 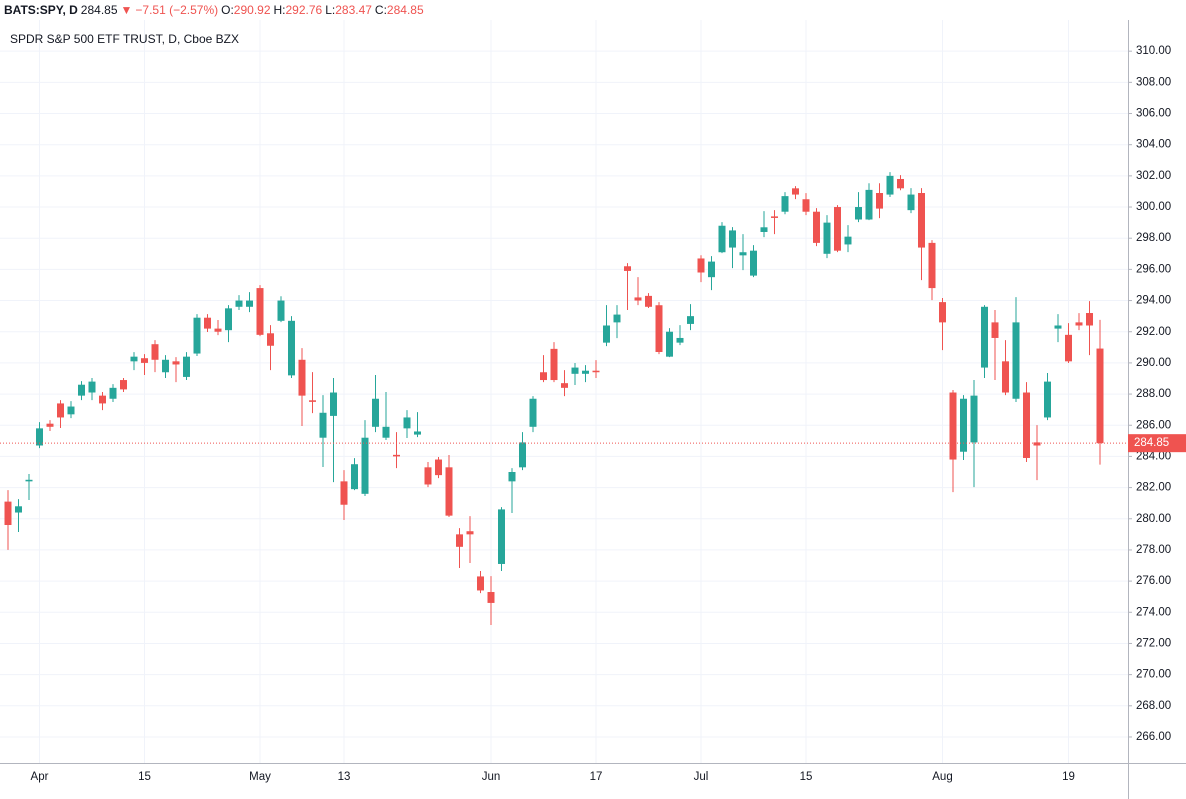 What do you see at coordinates (1153, 456) in the screenshot?
I see `y-tick-label: 284.00` at bounding box center [1153, 456].